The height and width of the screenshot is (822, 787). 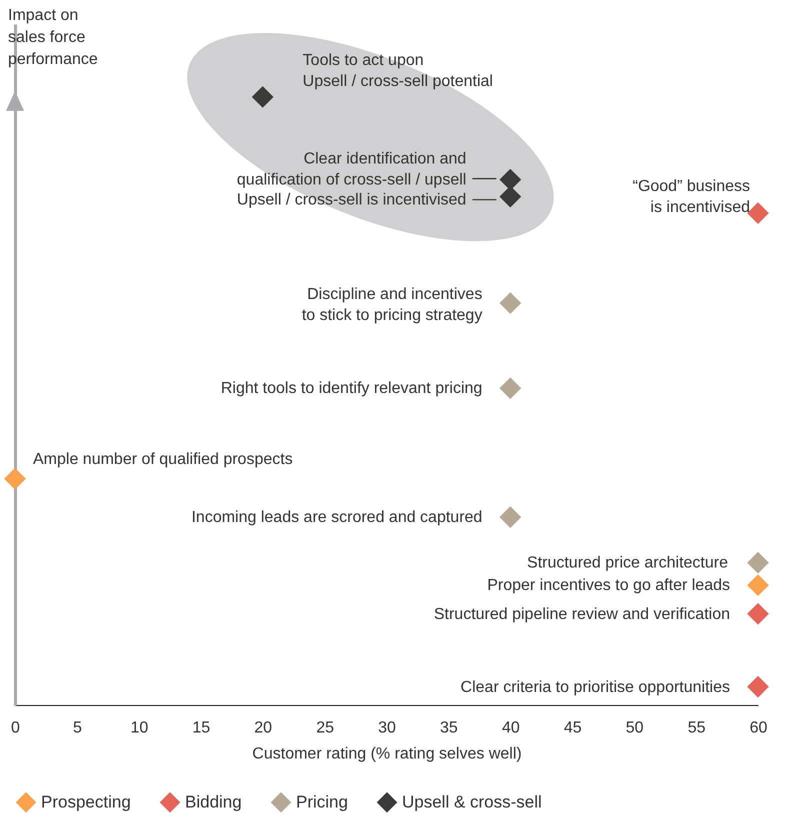 I want to click on x-tick-label: 25, so click(x=325, y=728).